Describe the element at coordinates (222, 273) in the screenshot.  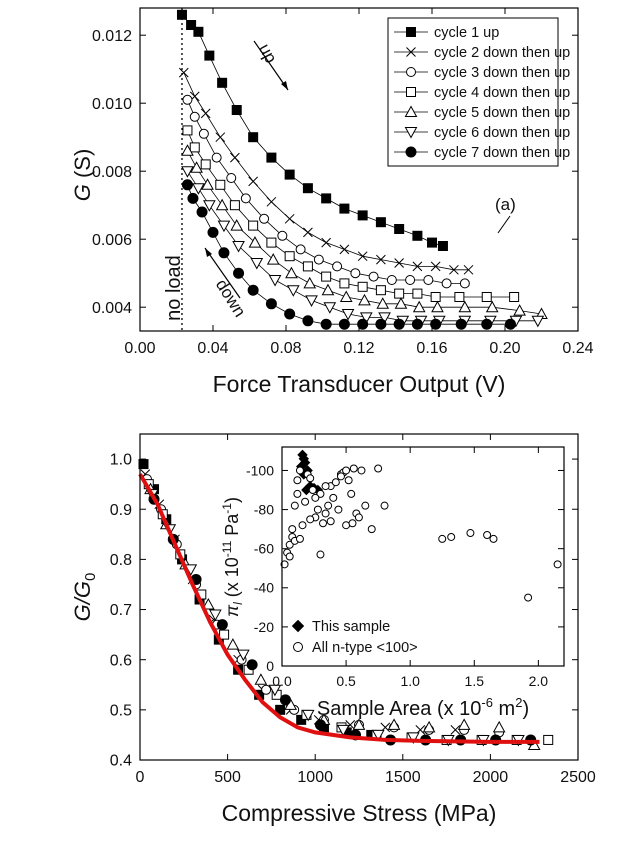
I see `down-arrow-shaft` at that location.